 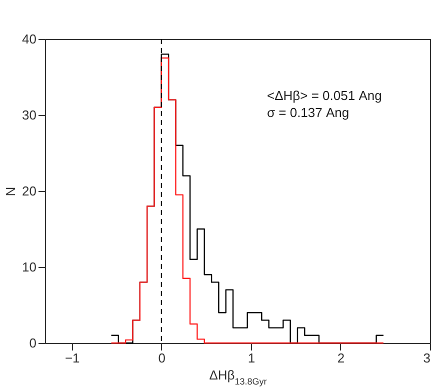 I want to click on y-tick-label: 30, so click(x=29, y=115).